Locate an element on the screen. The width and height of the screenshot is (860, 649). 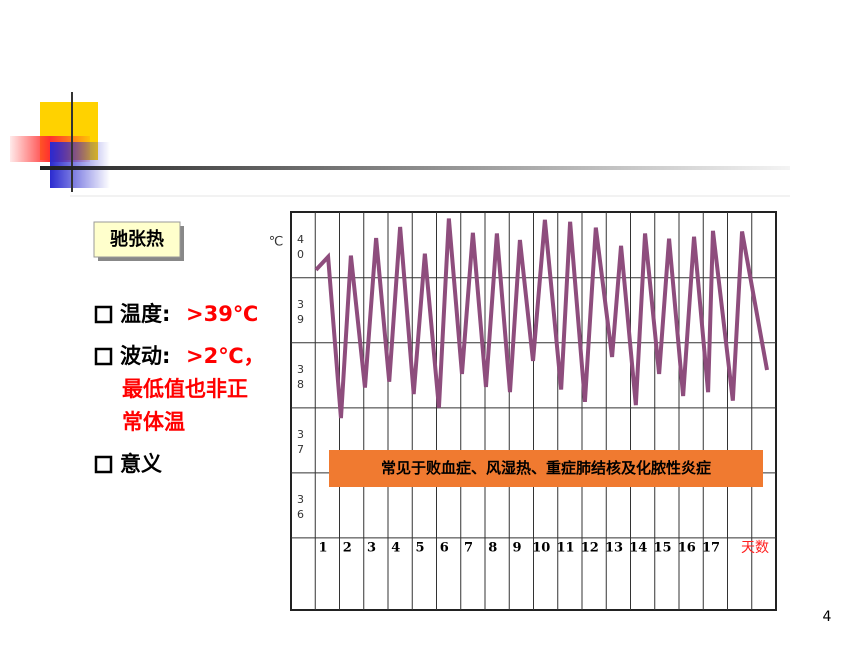
tag: 驰张热 is located at coordinates (137, 239).